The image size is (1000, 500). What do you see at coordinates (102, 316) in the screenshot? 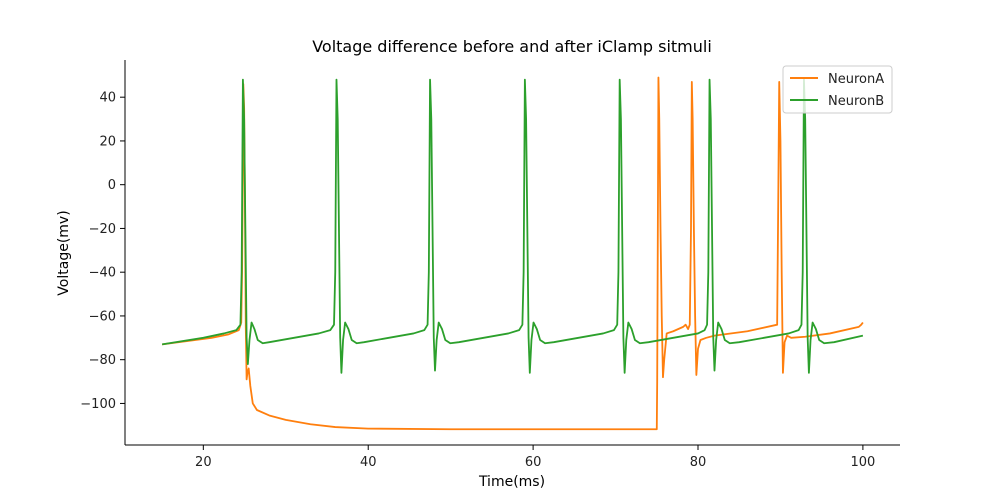
I see `y-tick-label: −60` at bounding box center [102, 316].